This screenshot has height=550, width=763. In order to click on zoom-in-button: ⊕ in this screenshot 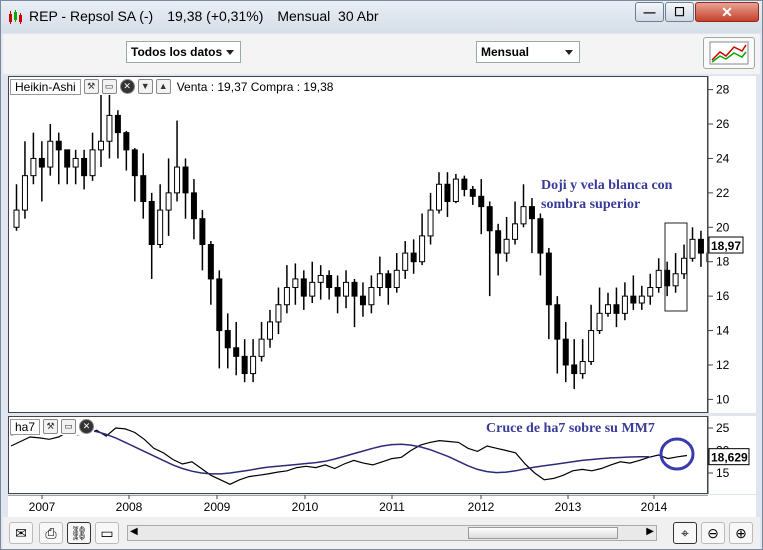, I will do `click(741, 533)`.